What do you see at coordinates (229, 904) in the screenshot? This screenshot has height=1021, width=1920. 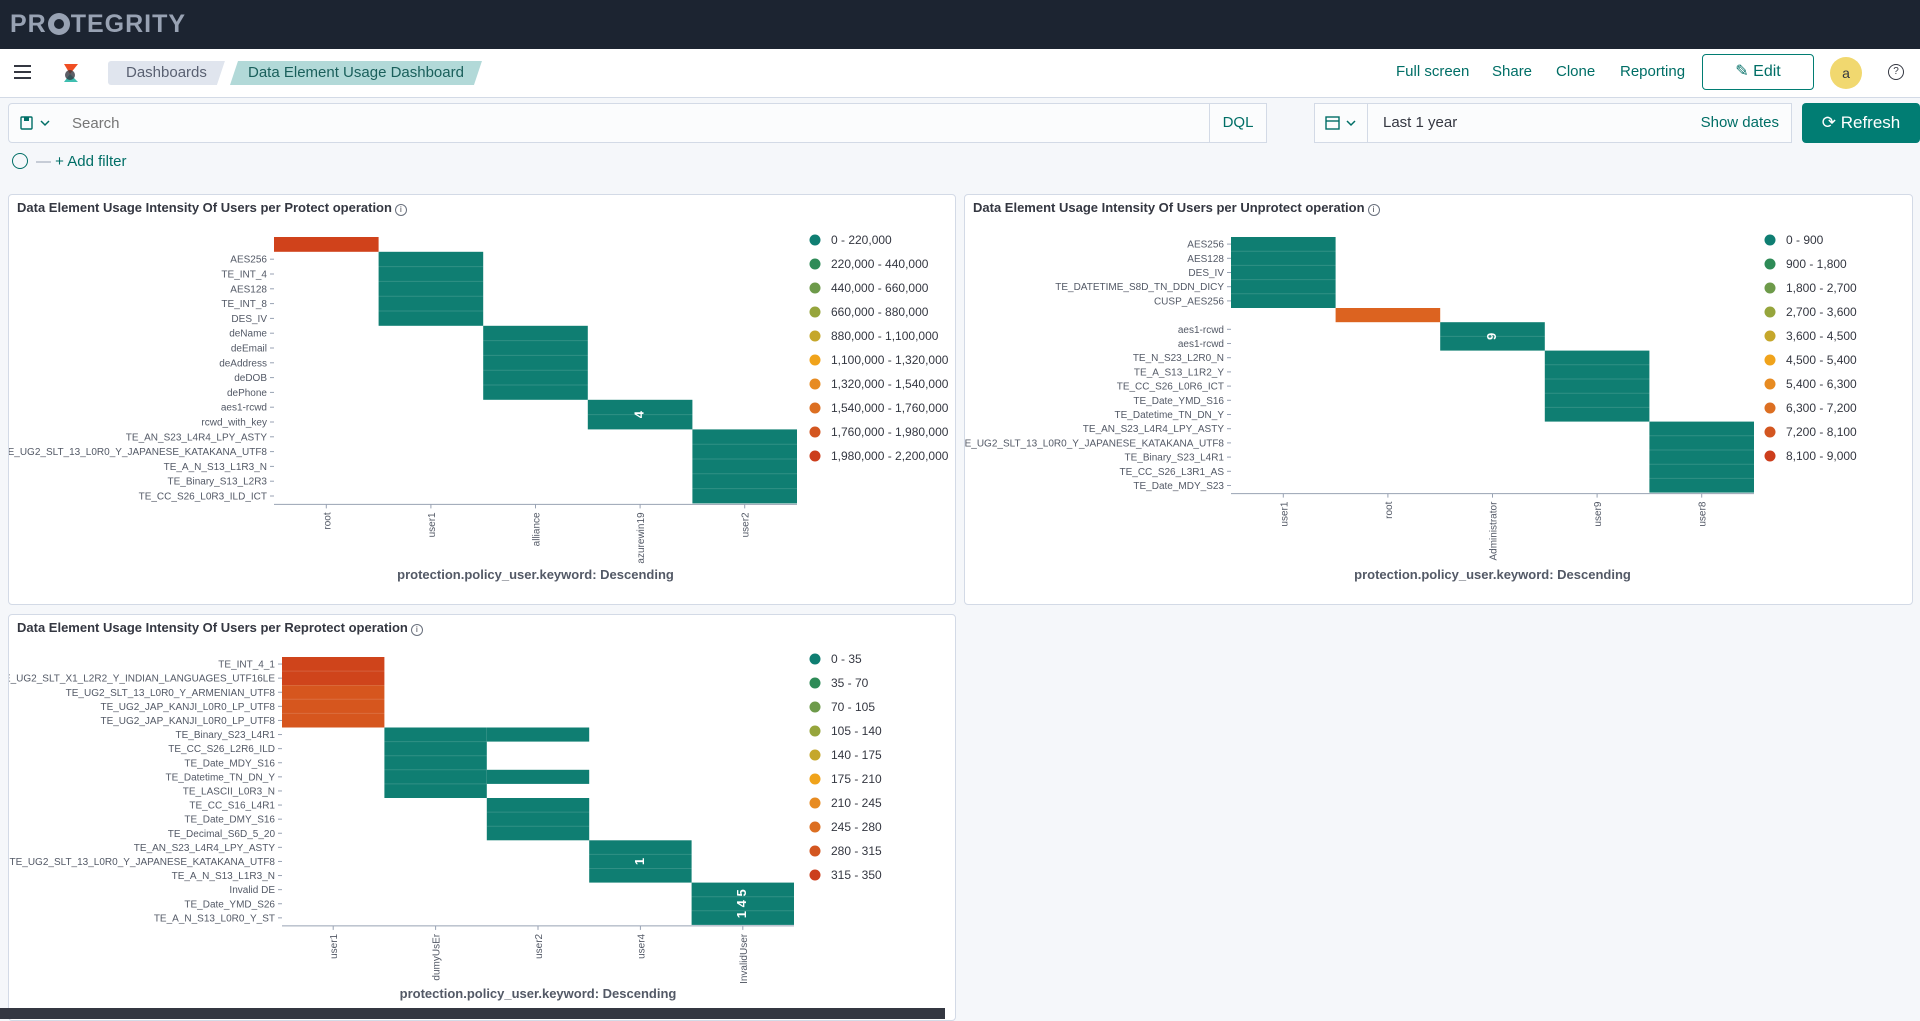 I see `y-tick-label: TE_Date_YMD_S26` at bounding box center [229, 904].